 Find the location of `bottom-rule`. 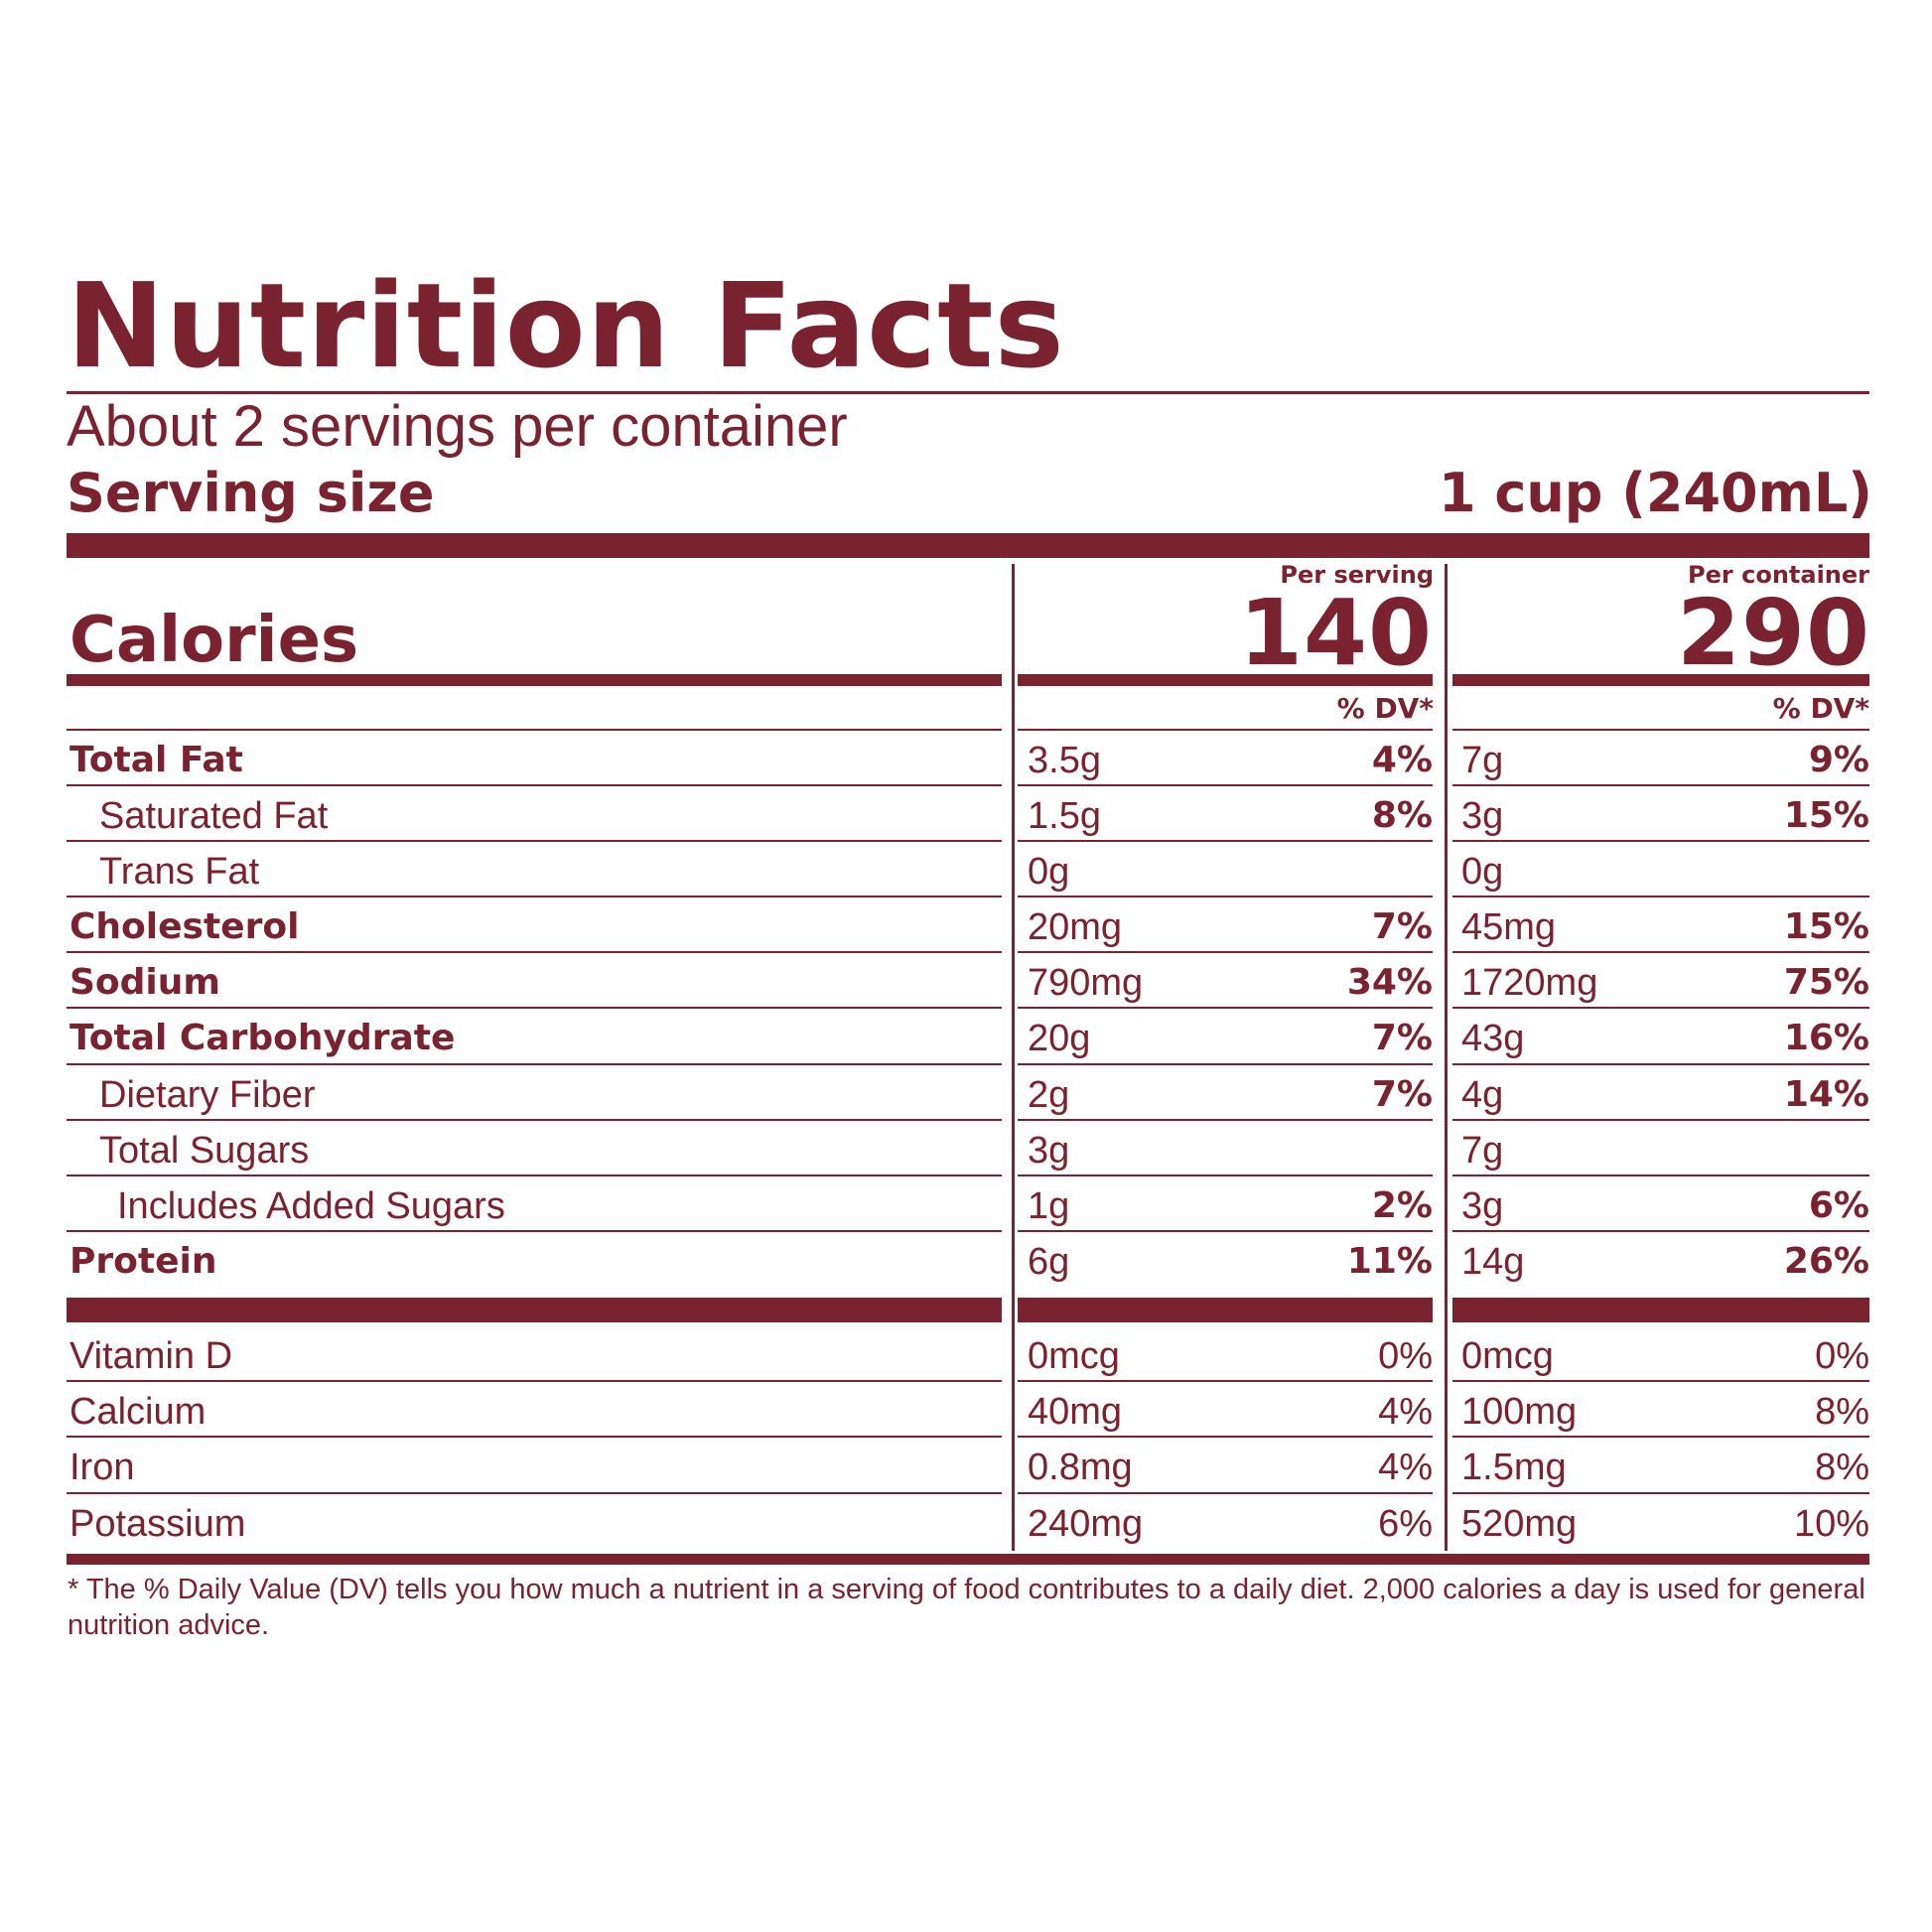

bottom-rule is located at coordinates (968, 1560).